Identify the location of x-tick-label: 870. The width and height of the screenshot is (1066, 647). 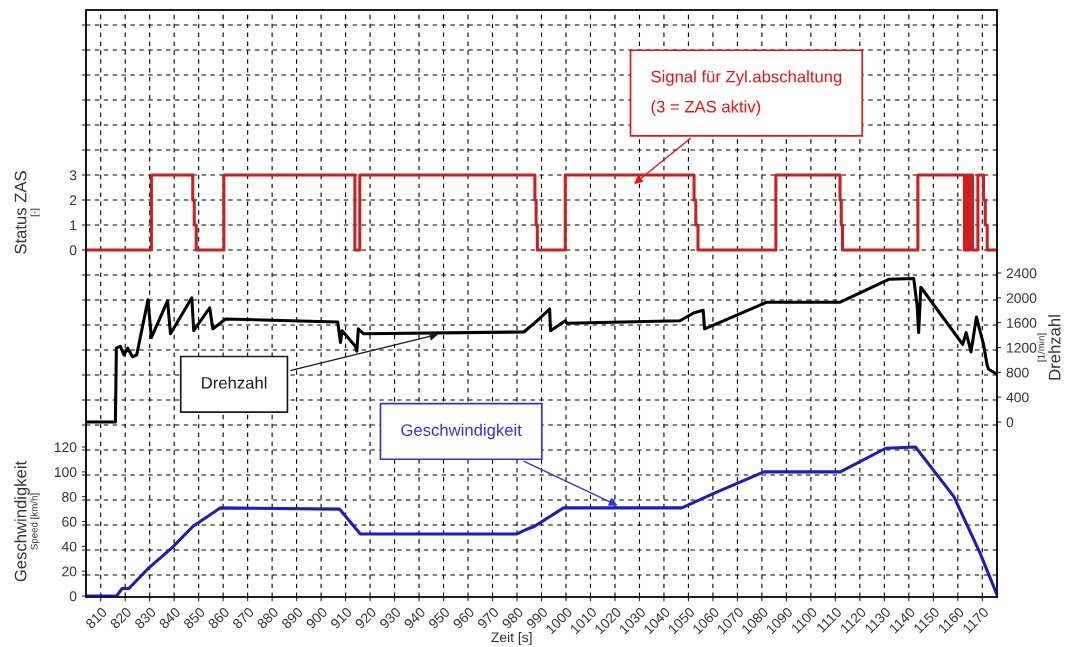
(243, 618).